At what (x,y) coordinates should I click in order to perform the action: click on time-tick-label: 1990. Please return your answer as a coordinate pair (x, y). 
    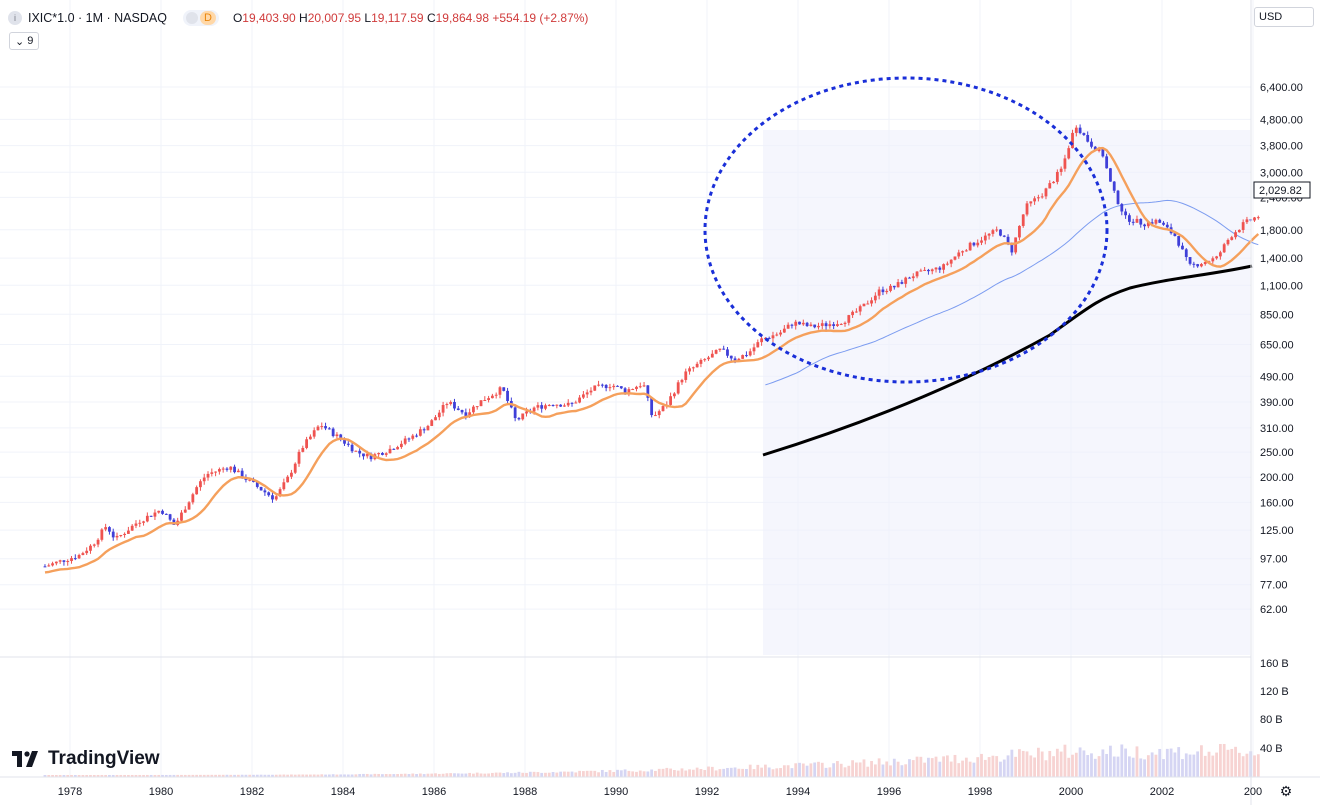
    Looking at the image, I should click on (616, 792).